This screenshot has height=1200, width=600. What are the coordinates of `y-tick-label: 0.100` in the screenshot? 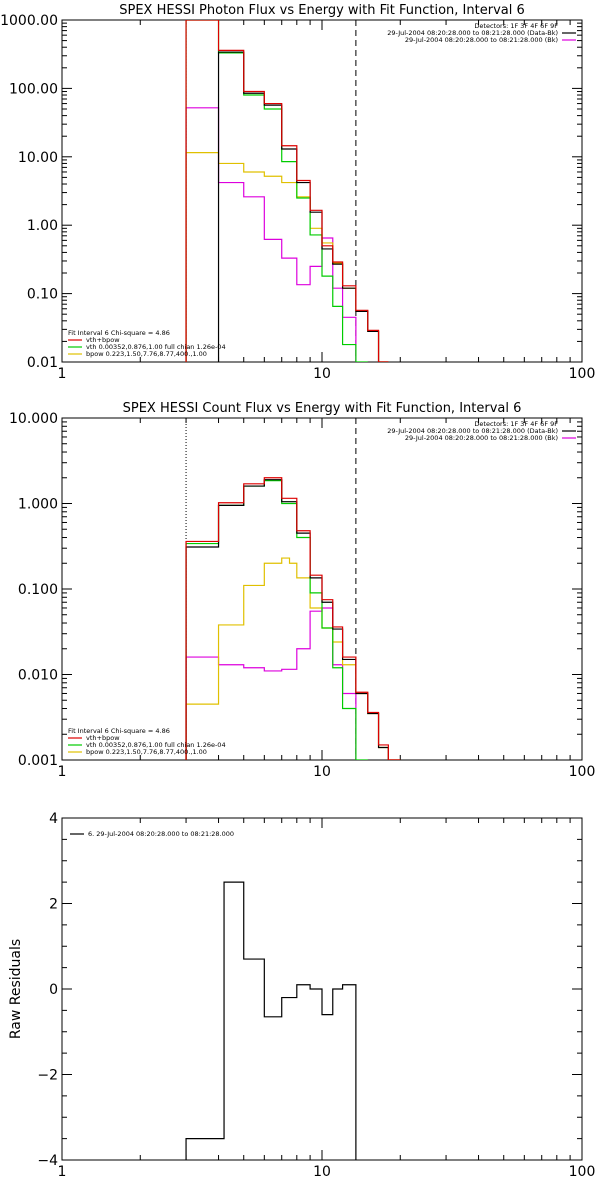 It's located at (38, 590).